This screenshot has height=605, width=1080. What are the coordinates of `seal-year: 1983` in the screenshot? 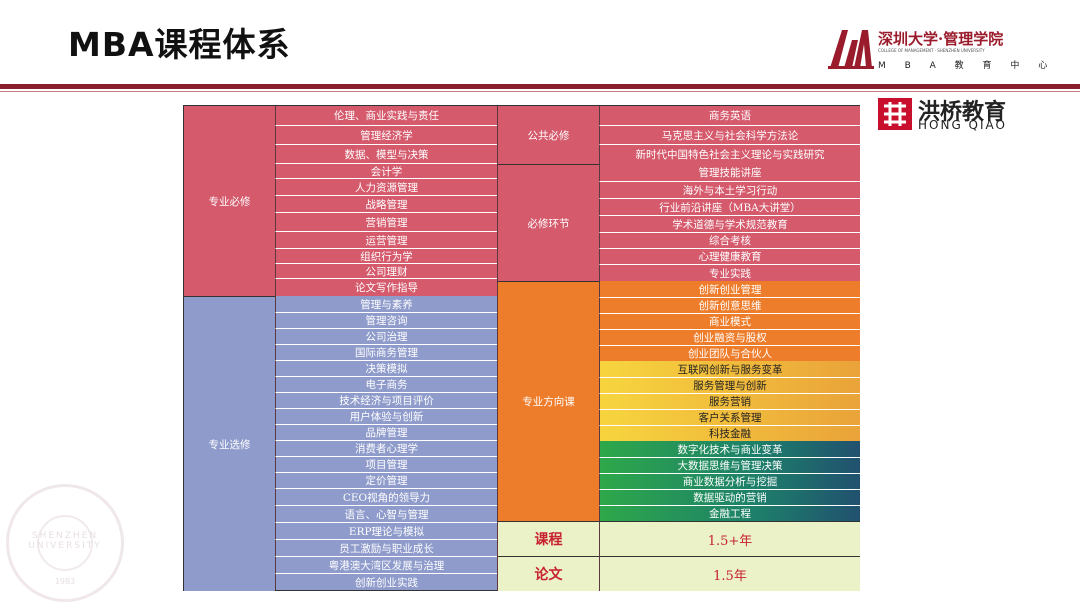 It's located at (65, 581).